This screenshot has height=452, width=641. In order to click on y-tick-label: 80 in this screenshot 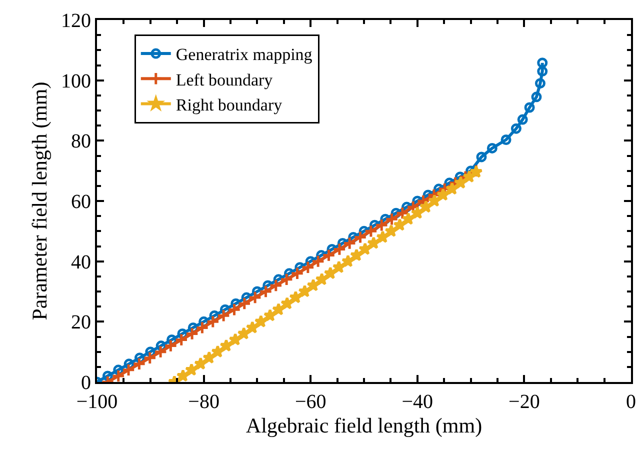, I will do `click(81, 141)`.